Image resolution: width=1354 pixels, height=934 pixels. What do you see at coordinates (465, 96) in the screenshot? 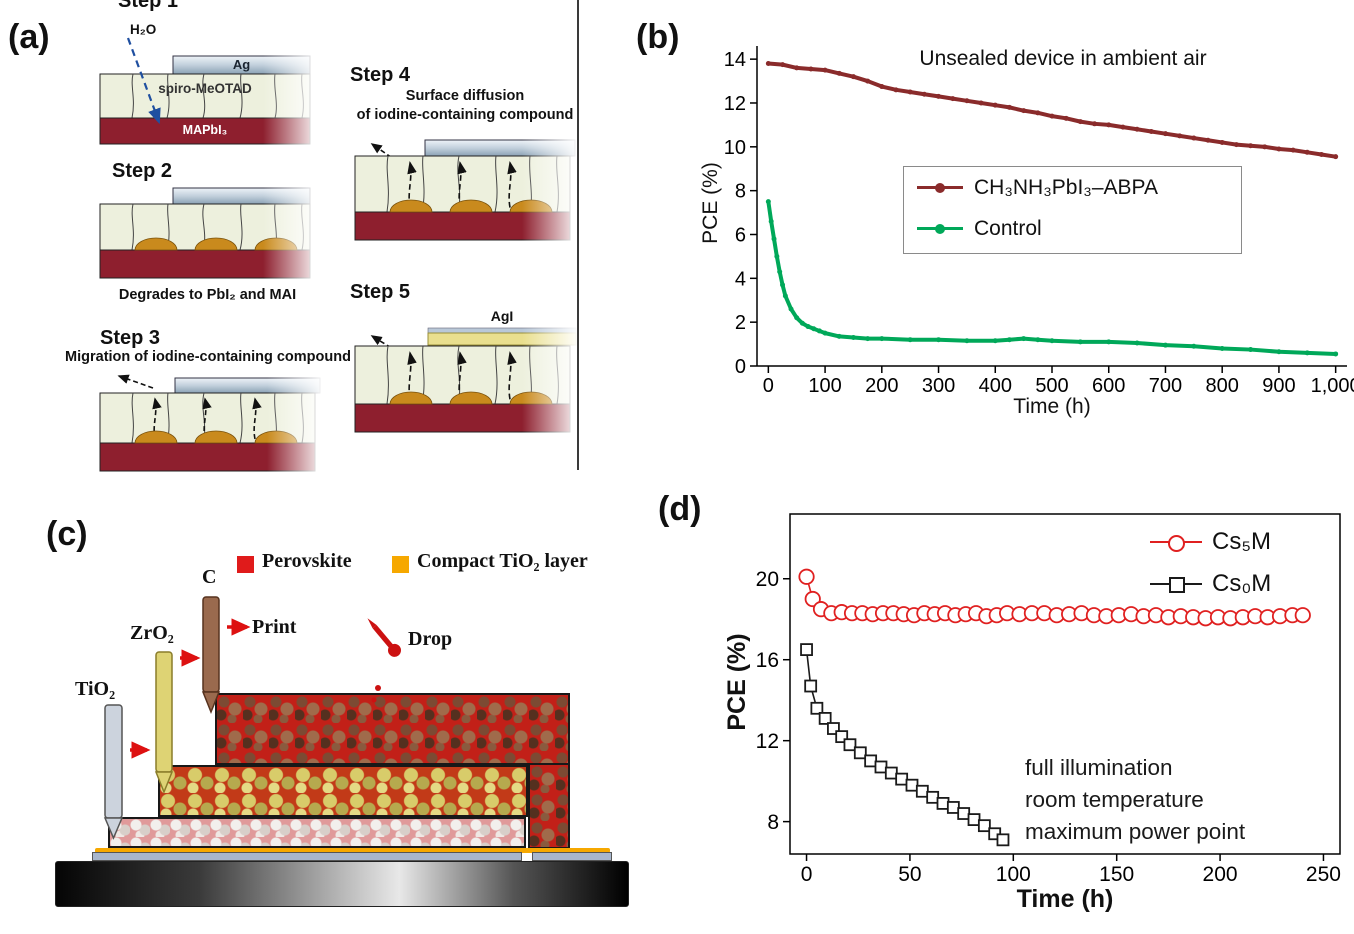
I see `step4-caption-line1: Surface diffusion` at bounding box center [465, 96].